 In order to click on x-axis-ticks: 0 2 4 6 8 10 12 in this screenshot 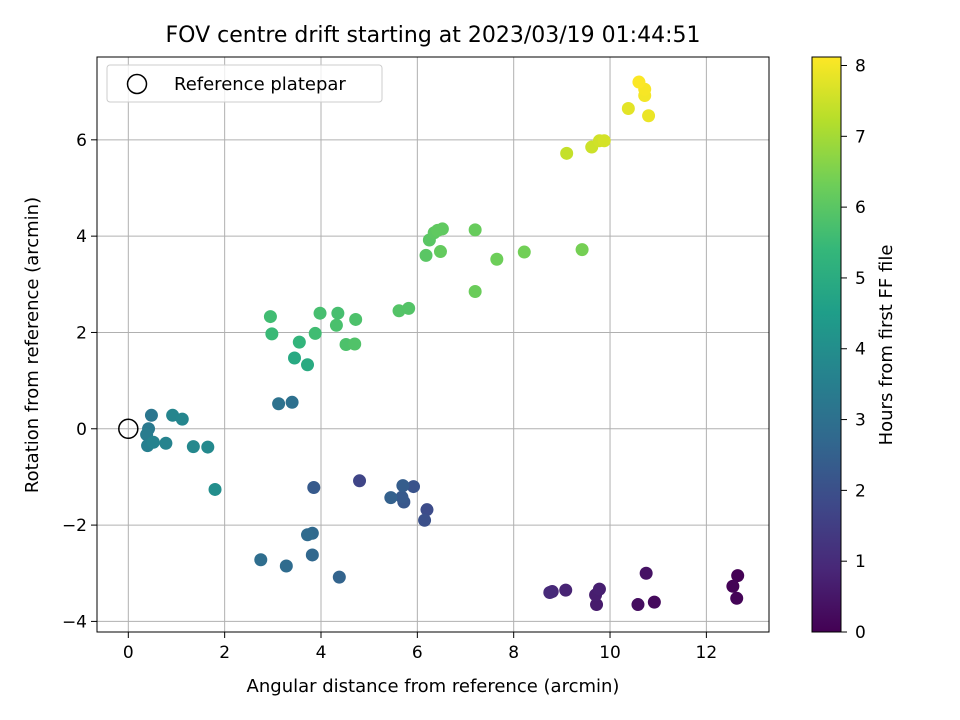, I will do `click(420, 647)`.